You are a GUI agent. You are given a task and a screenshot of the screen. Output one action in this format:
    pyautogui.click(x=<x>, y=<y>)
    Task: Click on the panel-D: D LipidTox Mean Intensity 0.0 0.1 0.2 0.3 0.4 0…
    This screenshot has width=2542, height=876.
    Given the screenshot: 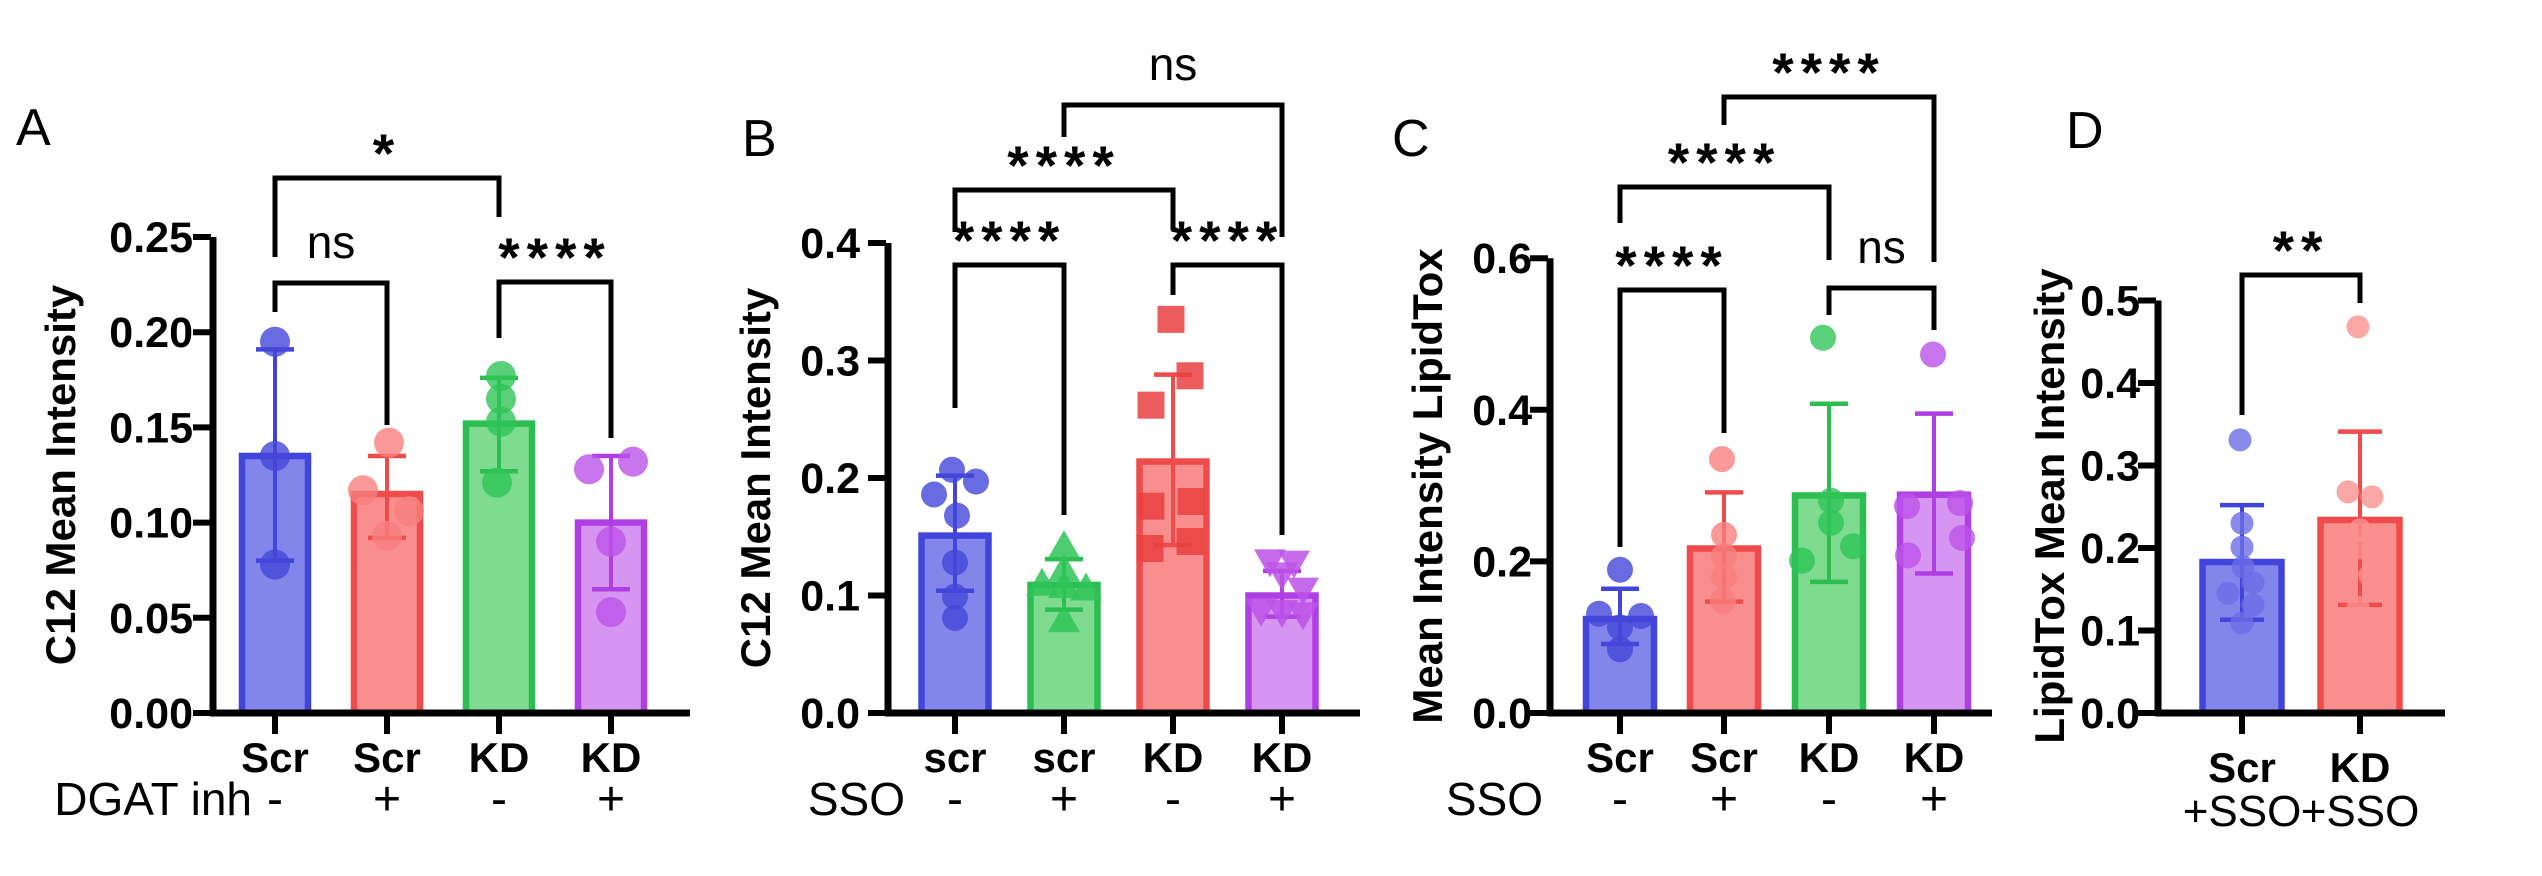 What is the action you would take?
    pyautogui.click(x=2235, y=469)
    